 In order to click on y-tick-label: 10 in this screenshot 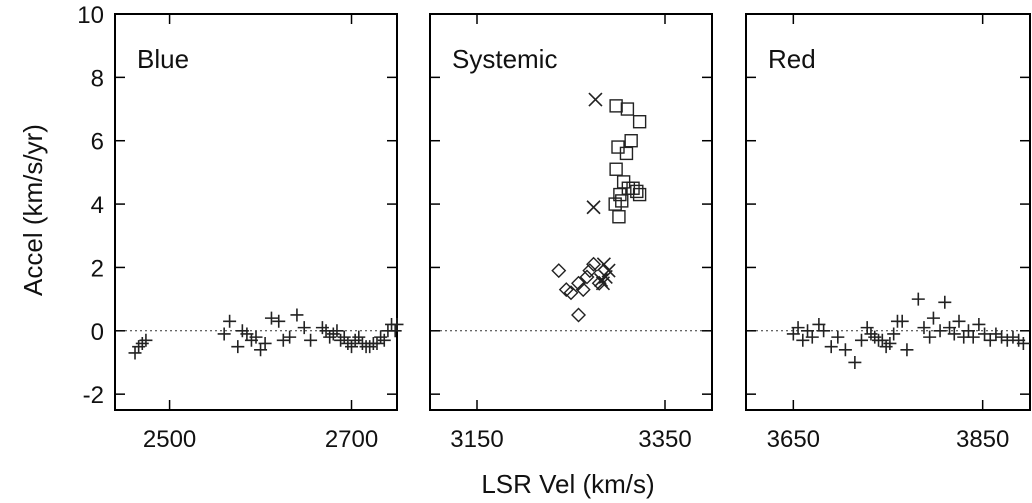, I will do `click(90, 15)`.